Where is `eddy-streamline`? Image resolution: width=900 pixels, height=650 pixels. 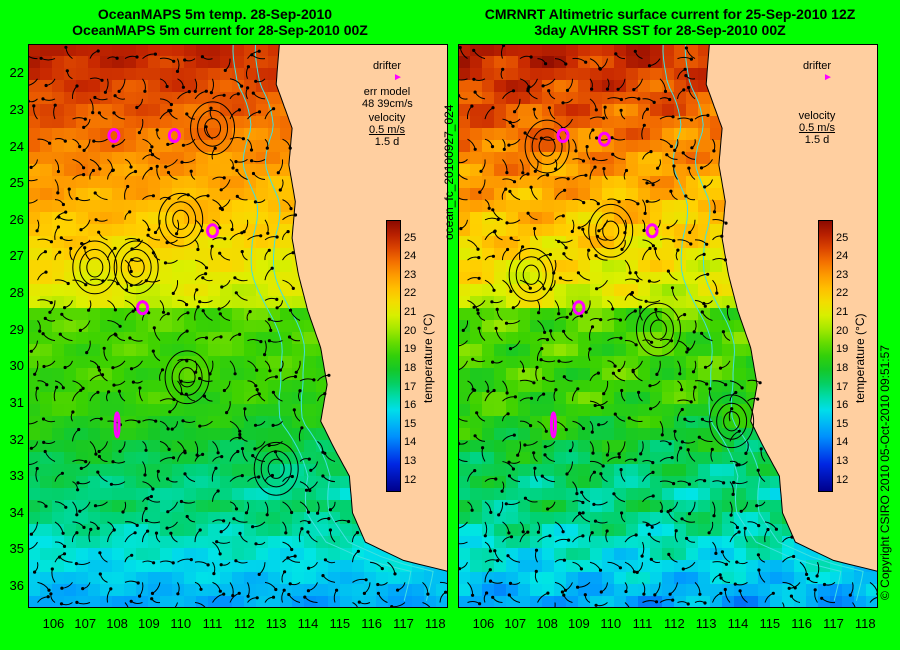
eddy-streamline is located at coordinates (187, 377).